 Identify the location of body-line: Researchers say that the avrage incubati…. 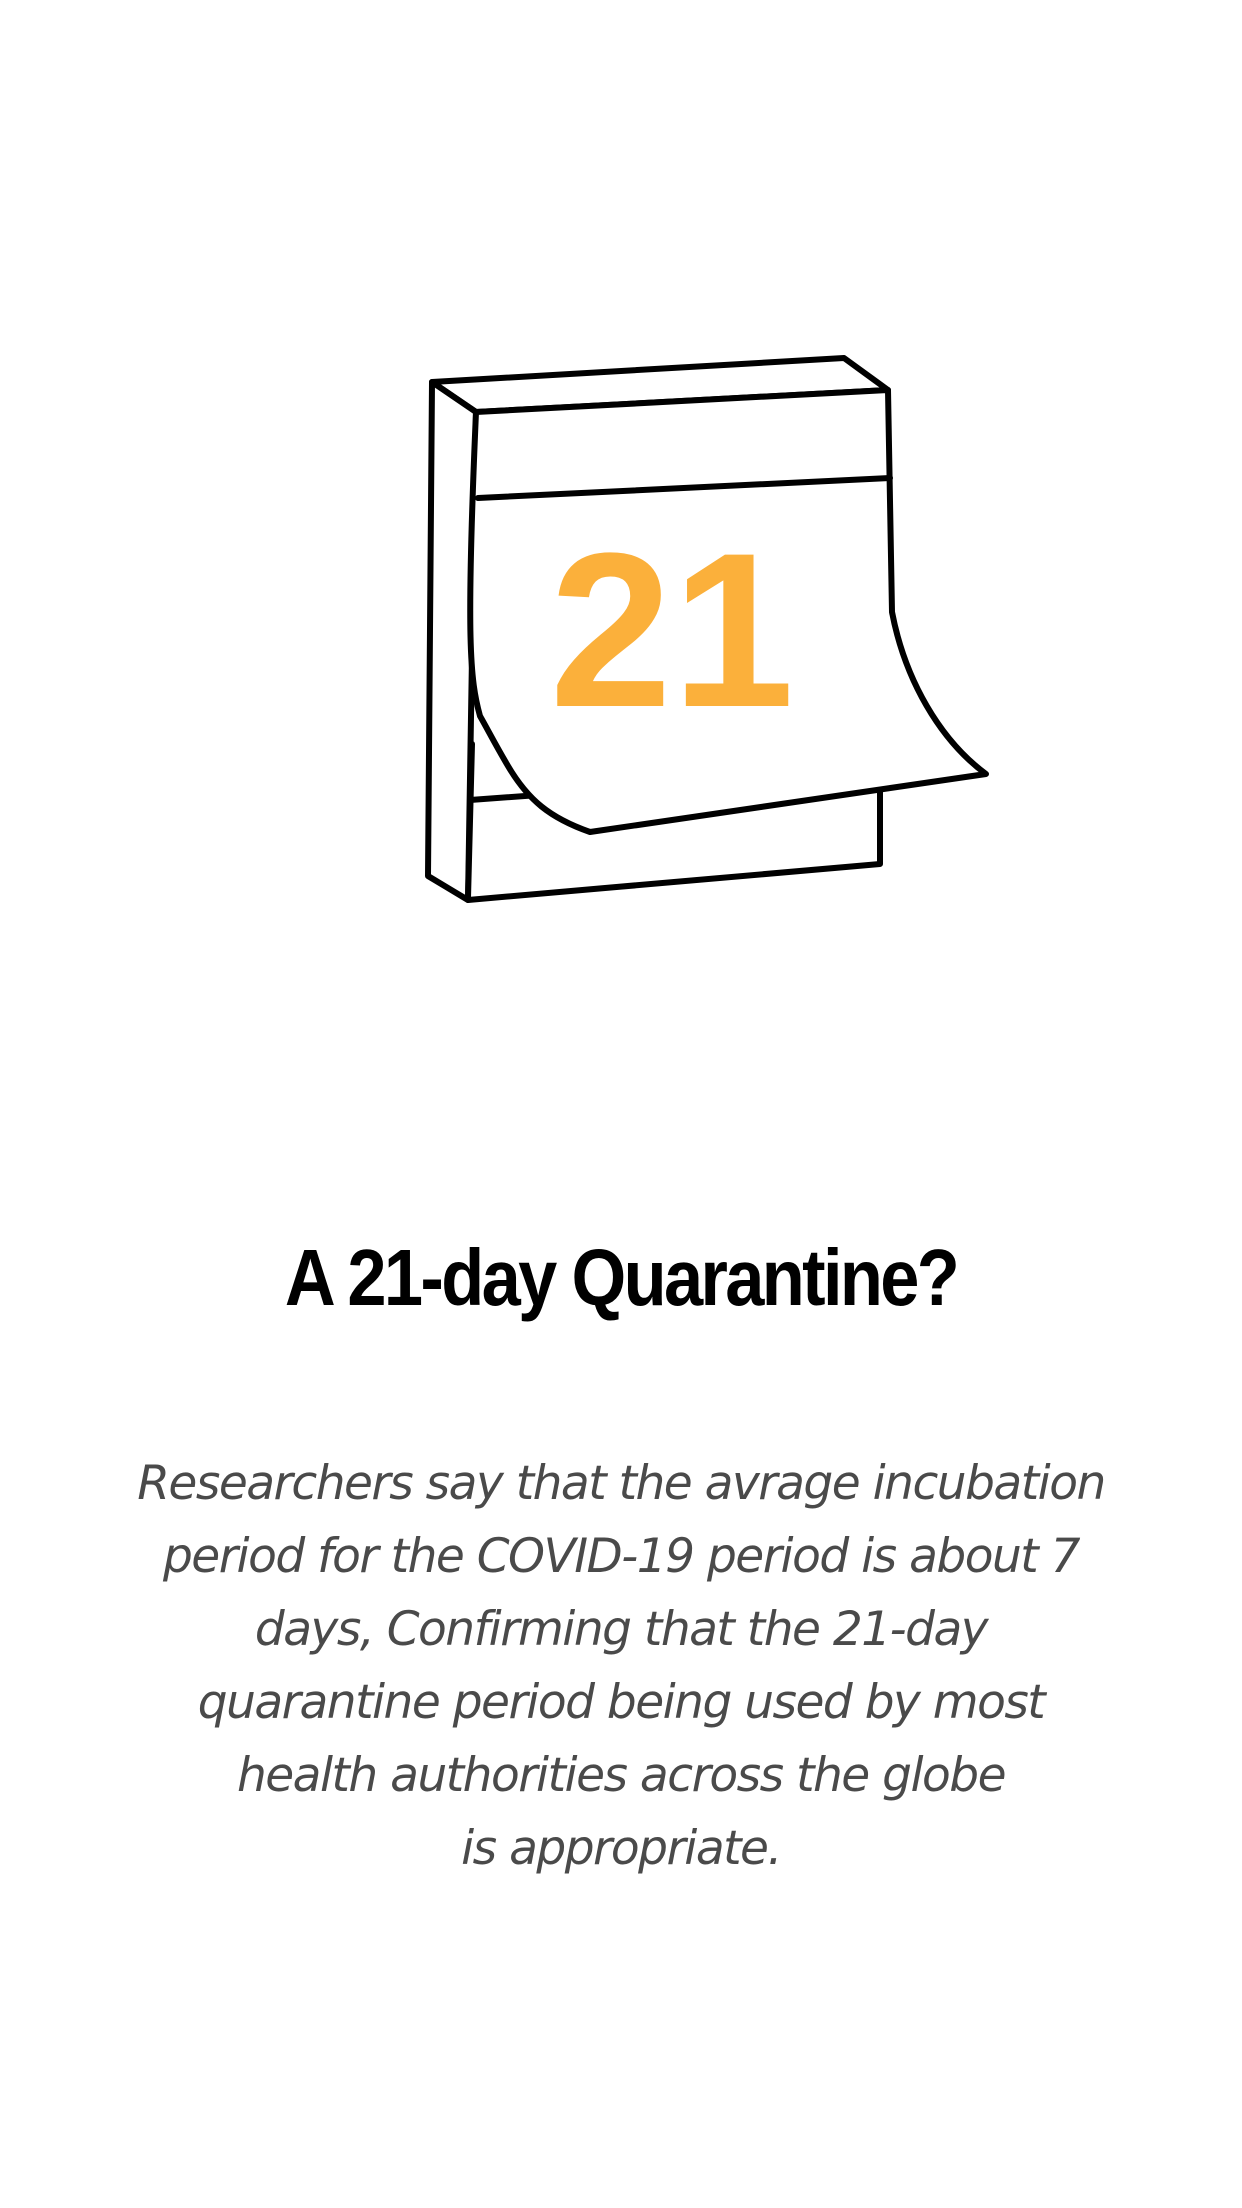
(621, 1483).